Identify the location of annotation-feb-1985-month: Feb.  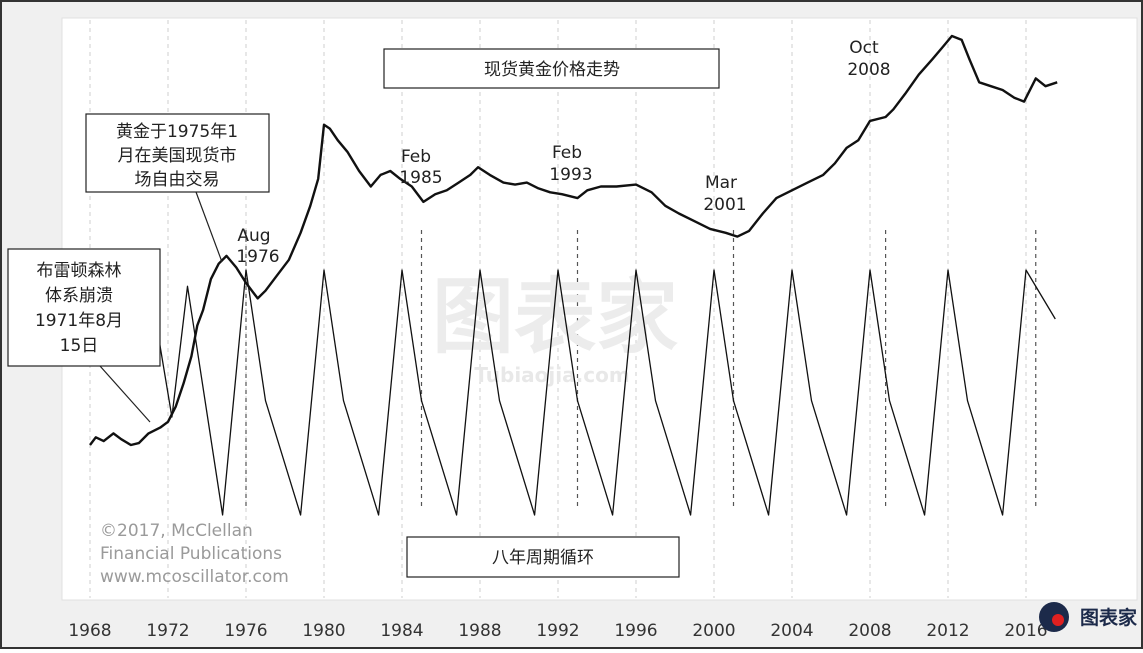
(416, 157).